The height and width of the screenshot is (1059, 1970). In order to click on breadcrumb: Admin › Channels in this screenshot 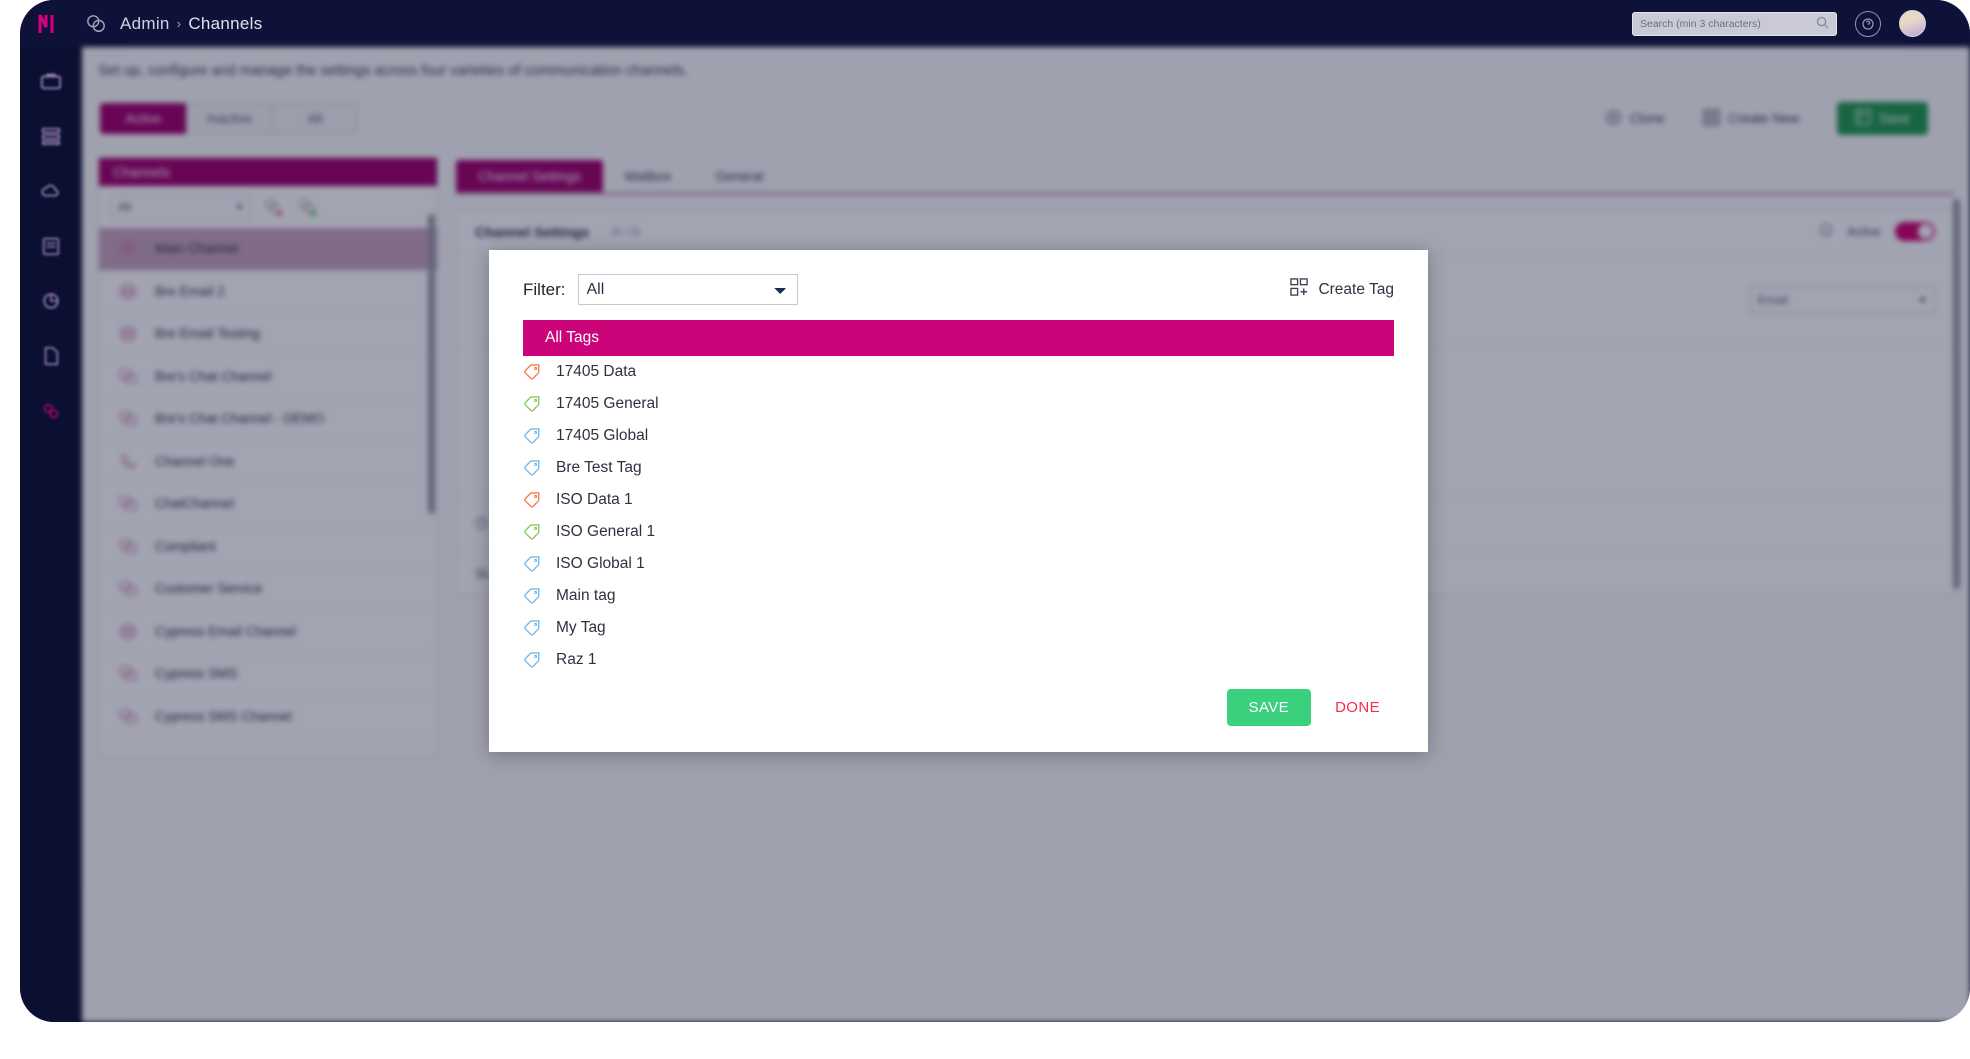, I will do `click(191, 24)`.